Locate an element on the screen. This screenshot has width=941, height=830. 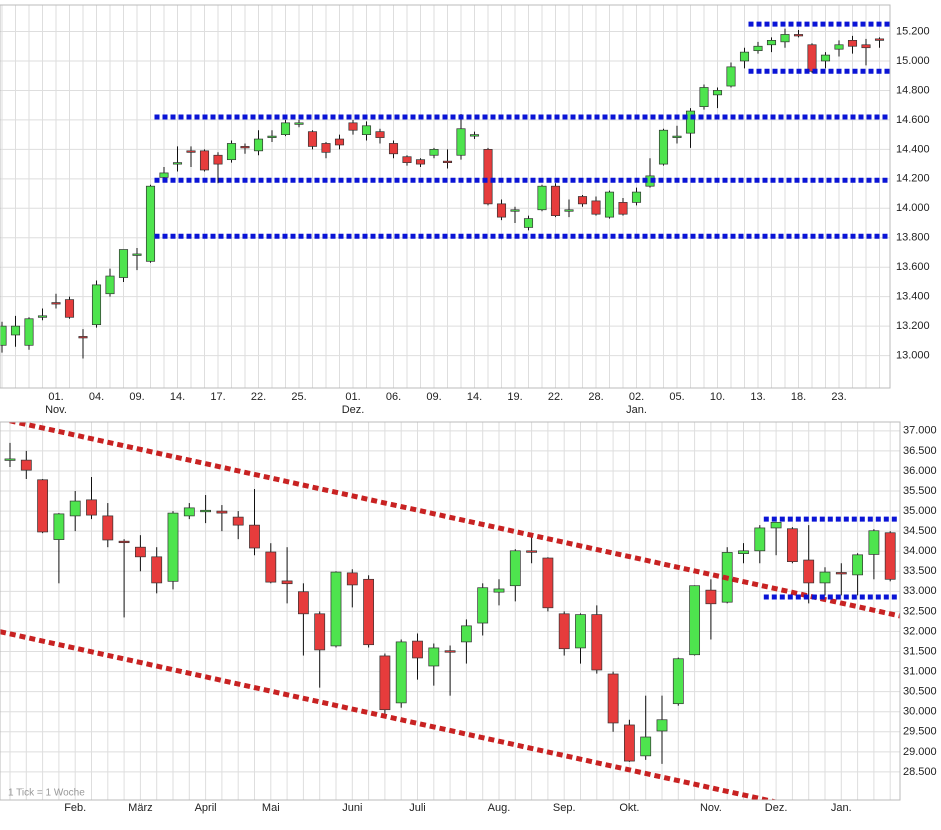
y-tick-label: 29.000 is located at coordinates (920, 752).